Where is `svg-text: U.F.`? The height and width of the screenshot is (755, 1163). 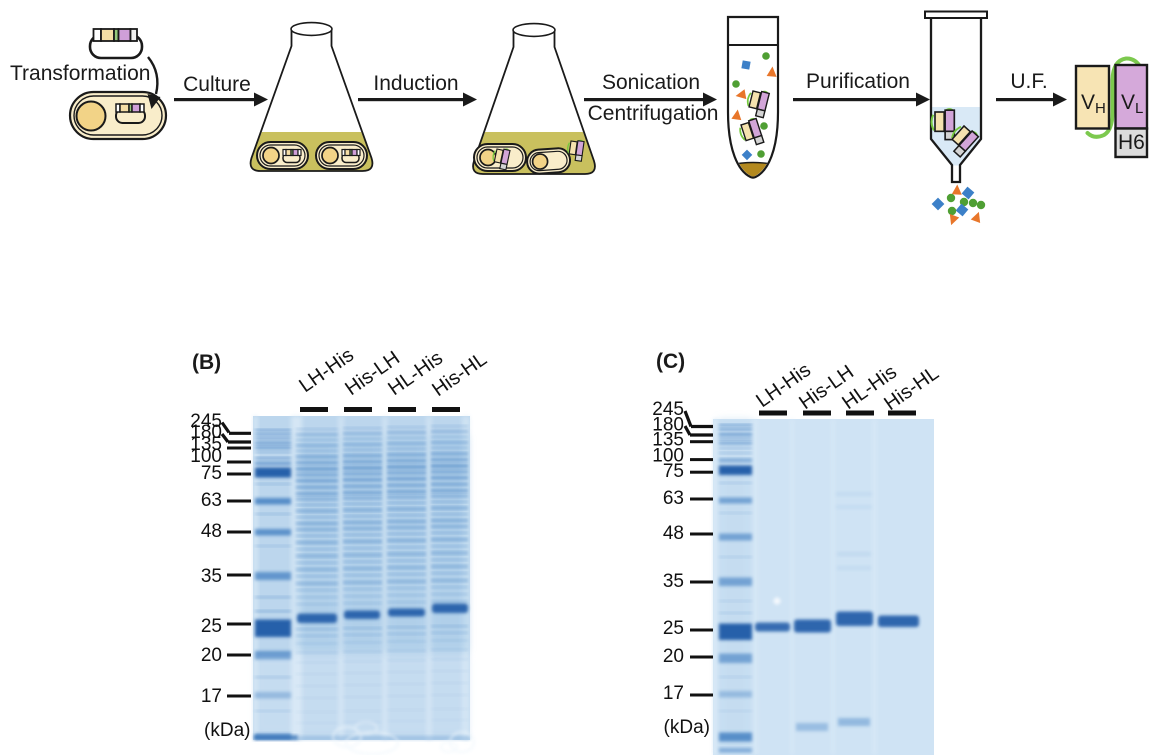
svg-text: U.F. is located at coordinates (1028, 81).